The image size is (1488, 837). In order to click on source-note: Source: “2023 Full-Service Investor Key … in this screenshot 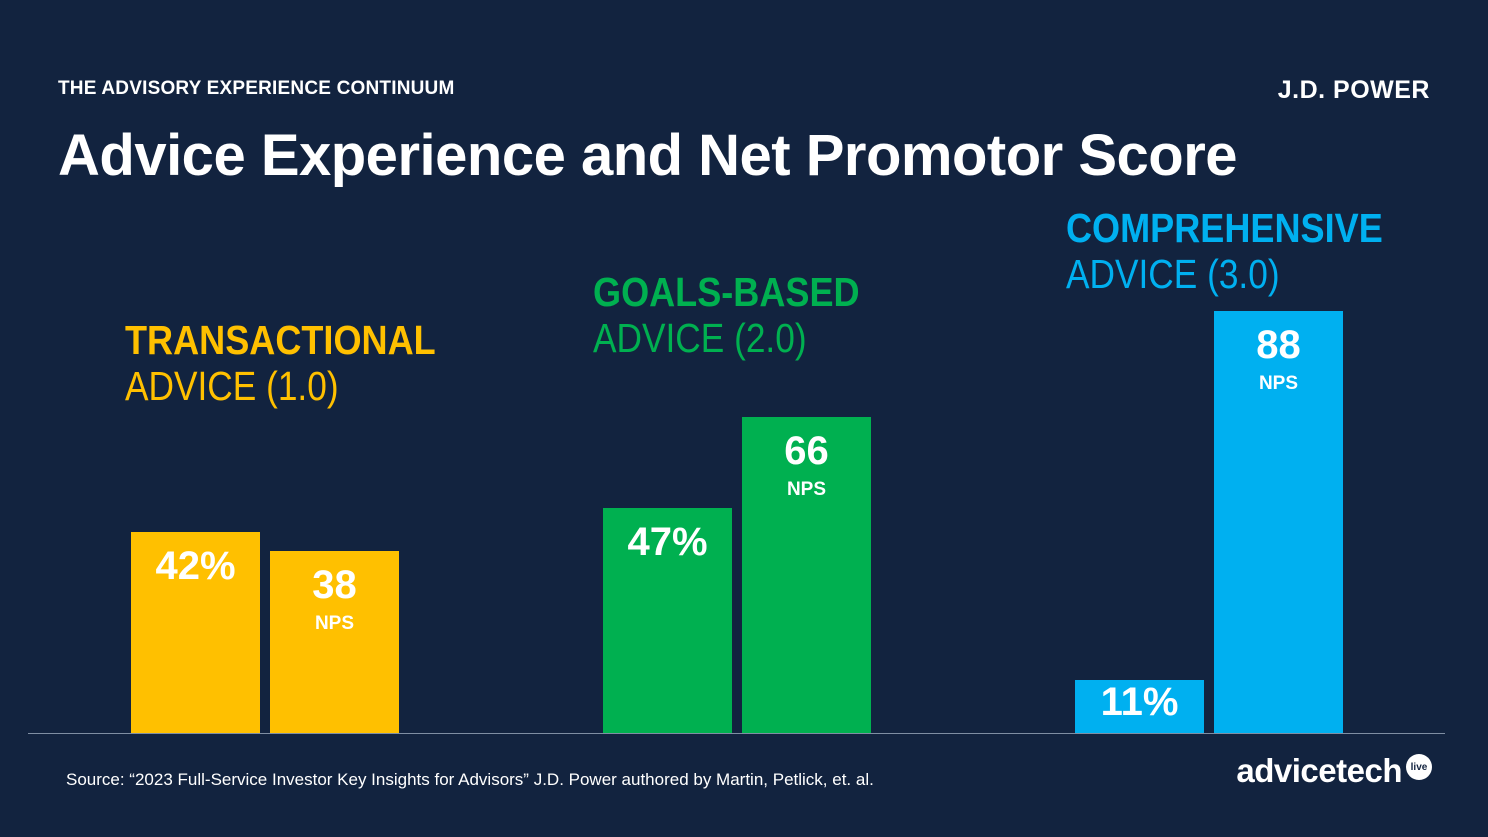, I will do `click(470, 779)`.